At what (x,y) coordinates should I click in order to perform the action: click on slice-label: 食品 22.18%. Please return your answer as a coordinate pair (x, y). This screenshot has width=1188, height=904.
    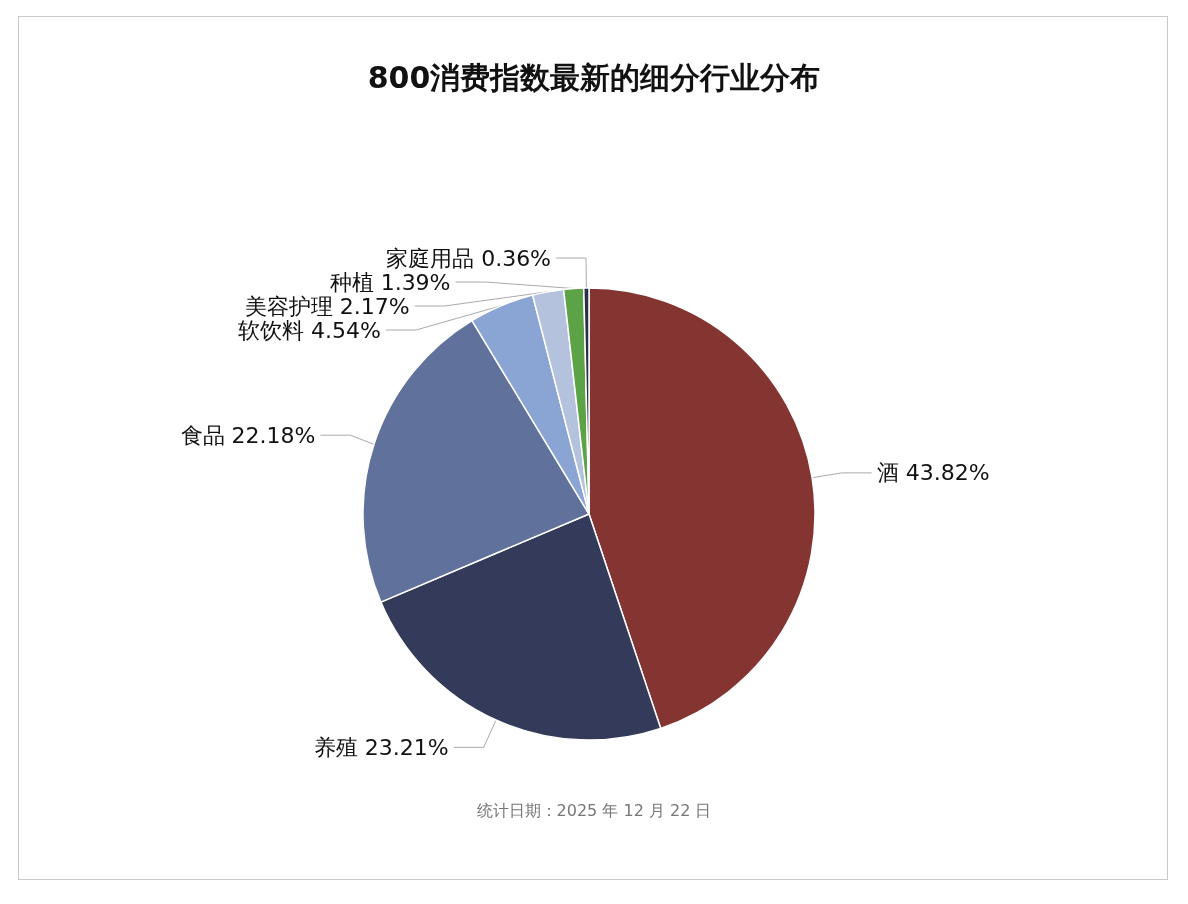
    Looking at the image, I should click on (248, 435).